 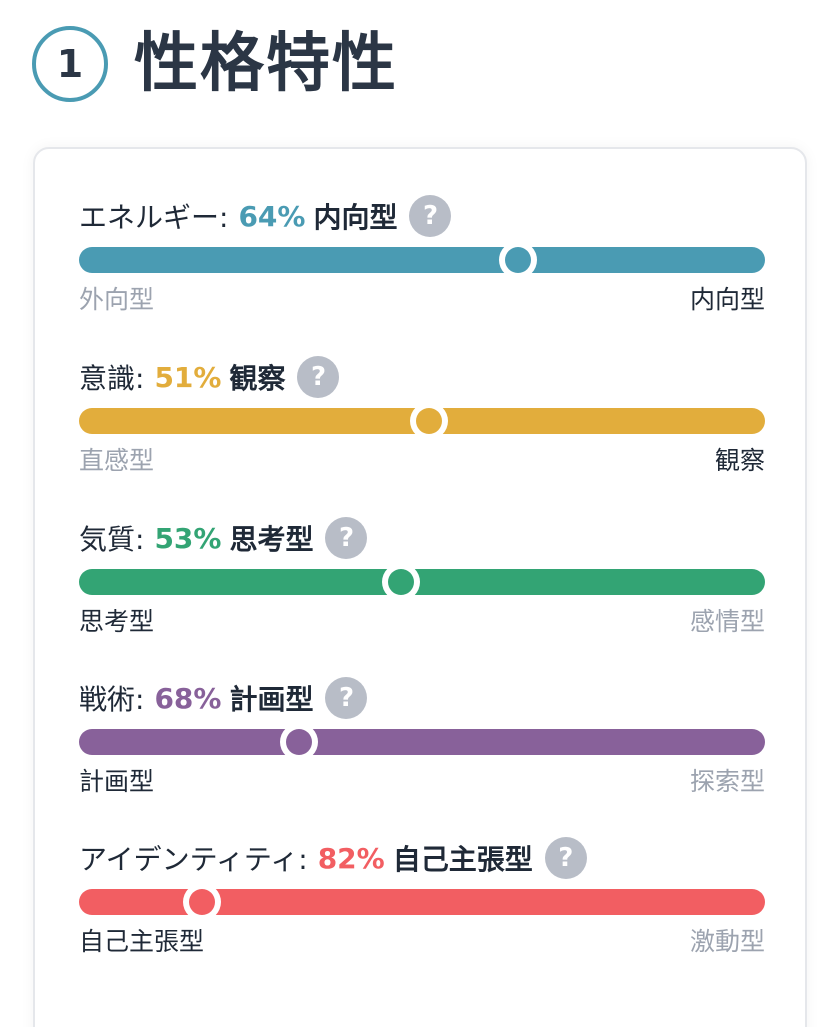 I want to click on trait-mind: 意識: 51% 観察 ? 直感型 観察, so click(x=422, y=416).